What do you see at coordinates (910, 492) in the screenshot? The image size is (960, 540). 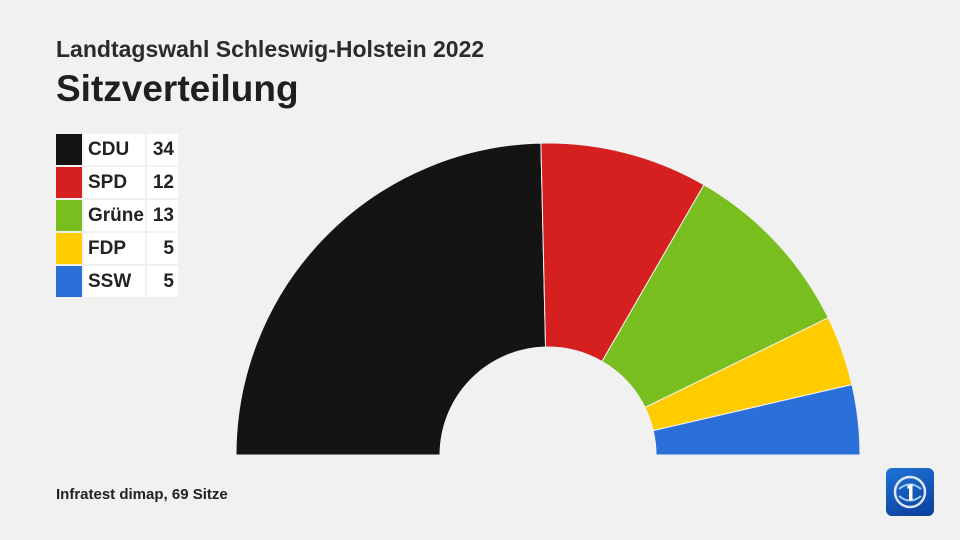 I see `tagesschau-logo-icon` at bounding box center [910, 492].